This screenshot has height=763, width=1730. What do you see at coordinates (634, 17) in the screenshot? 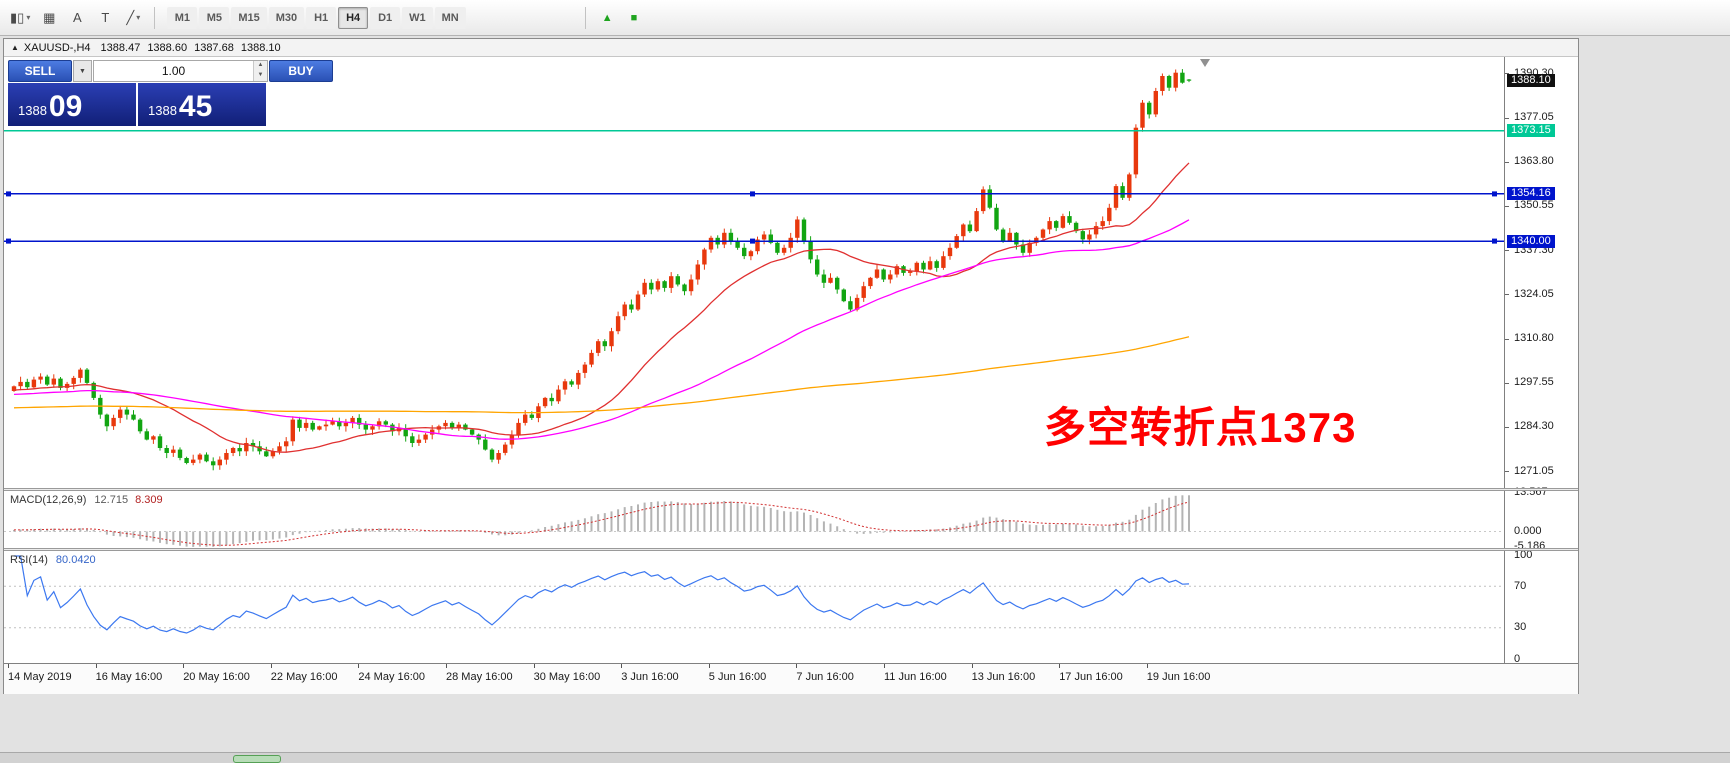
I see `green-marker-icon: ■` at bounding box center [634, 17].